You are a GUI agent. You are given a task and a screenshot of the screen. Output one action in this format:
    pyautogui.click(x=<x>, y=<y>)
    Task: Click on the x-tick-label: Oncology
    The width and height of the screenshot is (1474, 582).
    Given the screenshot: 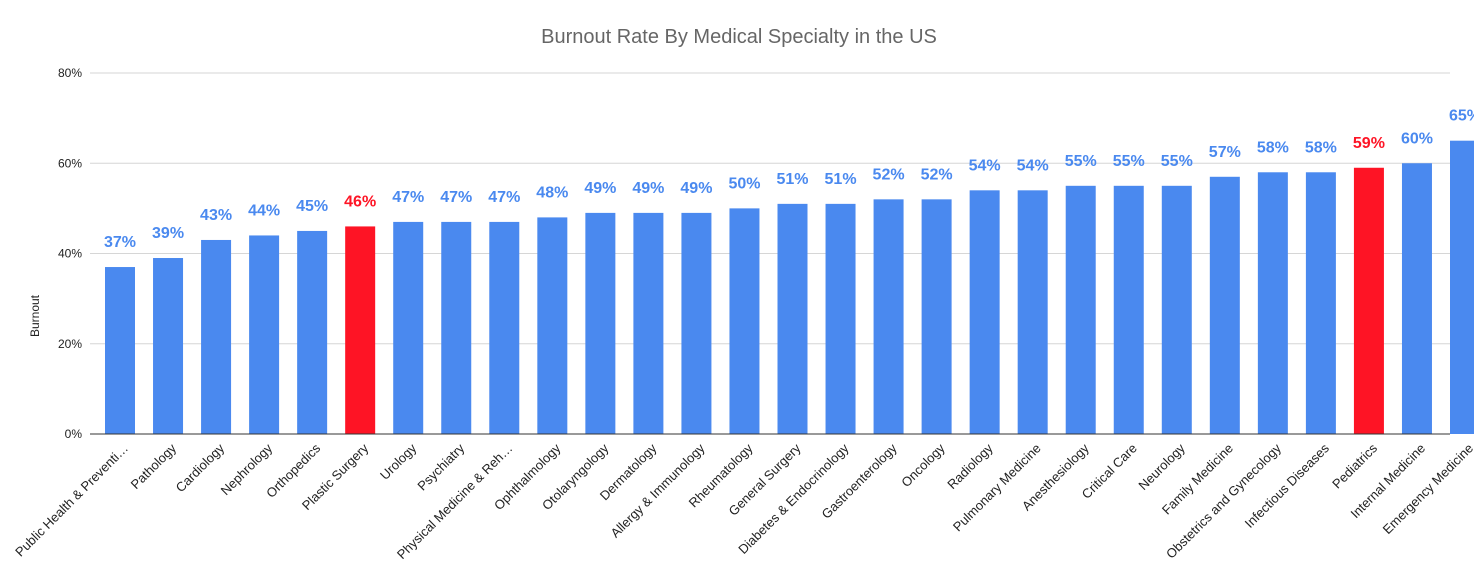 What is the action you would take?
    pyautogui.click(x=923, y=465)
    